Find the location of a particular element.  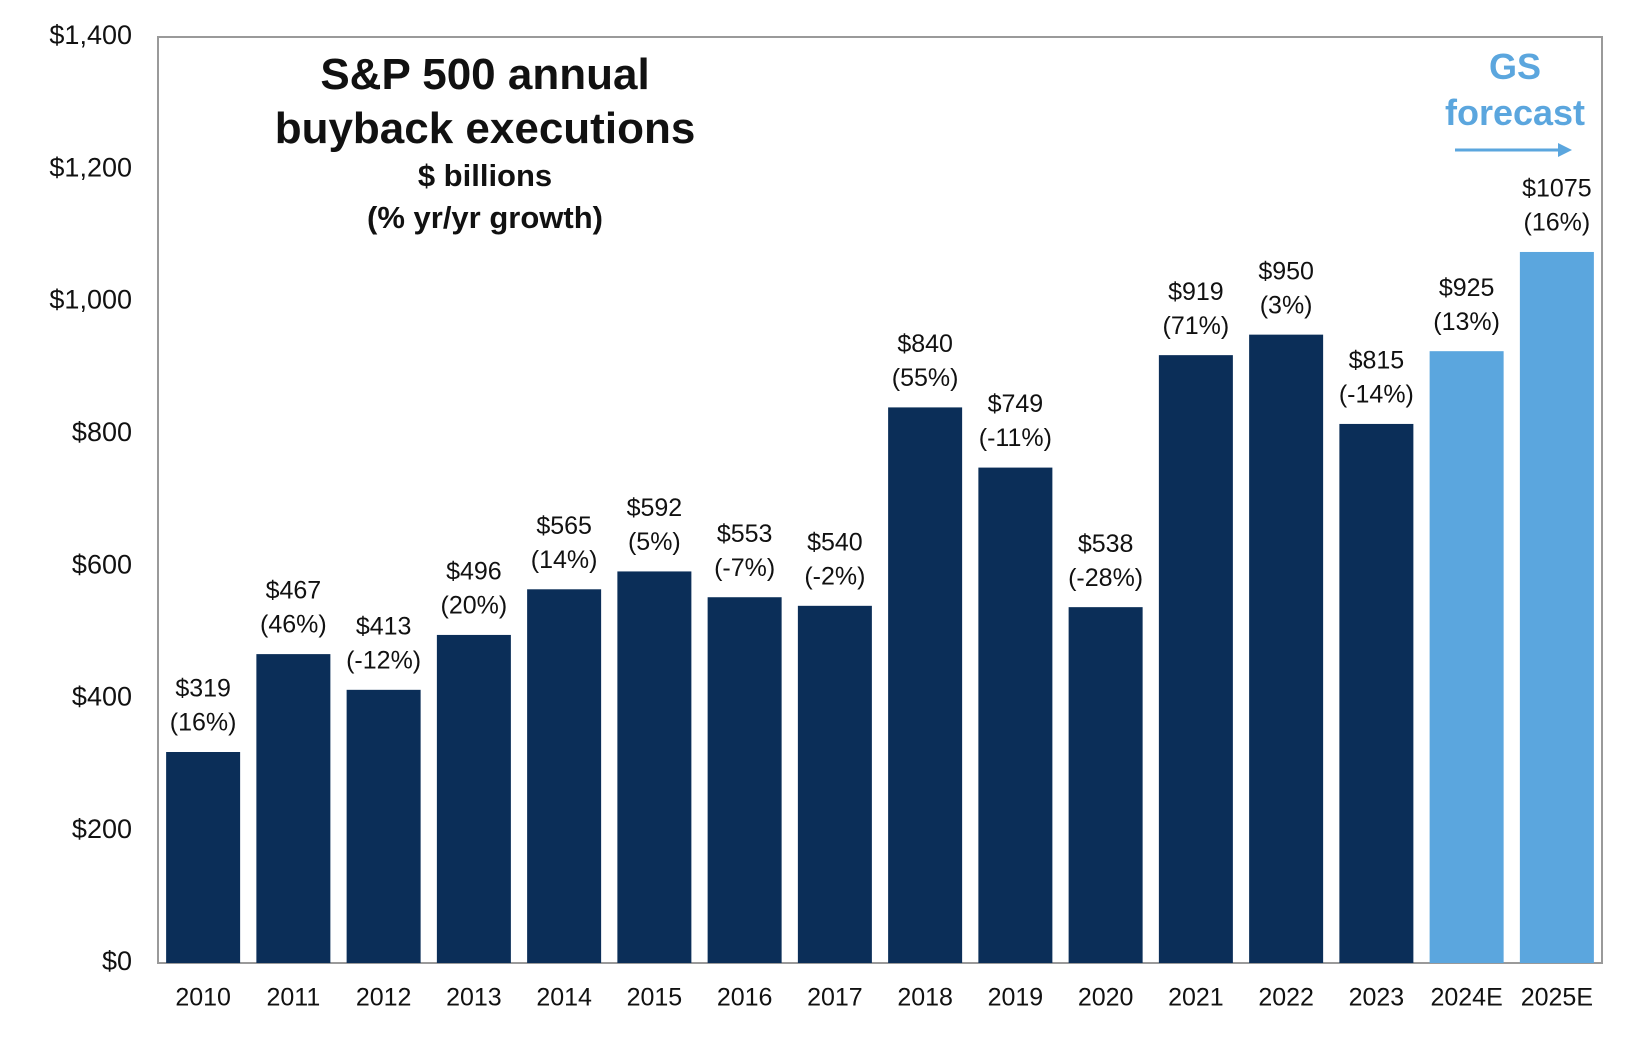

x-tick-label: 2023 is located at coordinates (1377, 998).